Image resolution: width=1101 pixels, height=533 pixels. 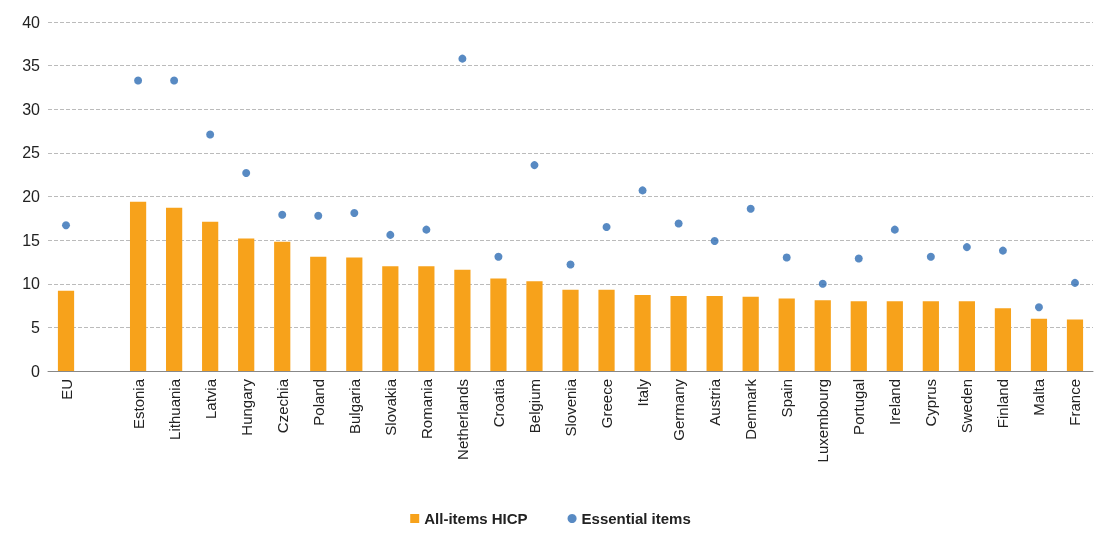 I want to click on y-tick-label: 0, so click(x=36, y=371).